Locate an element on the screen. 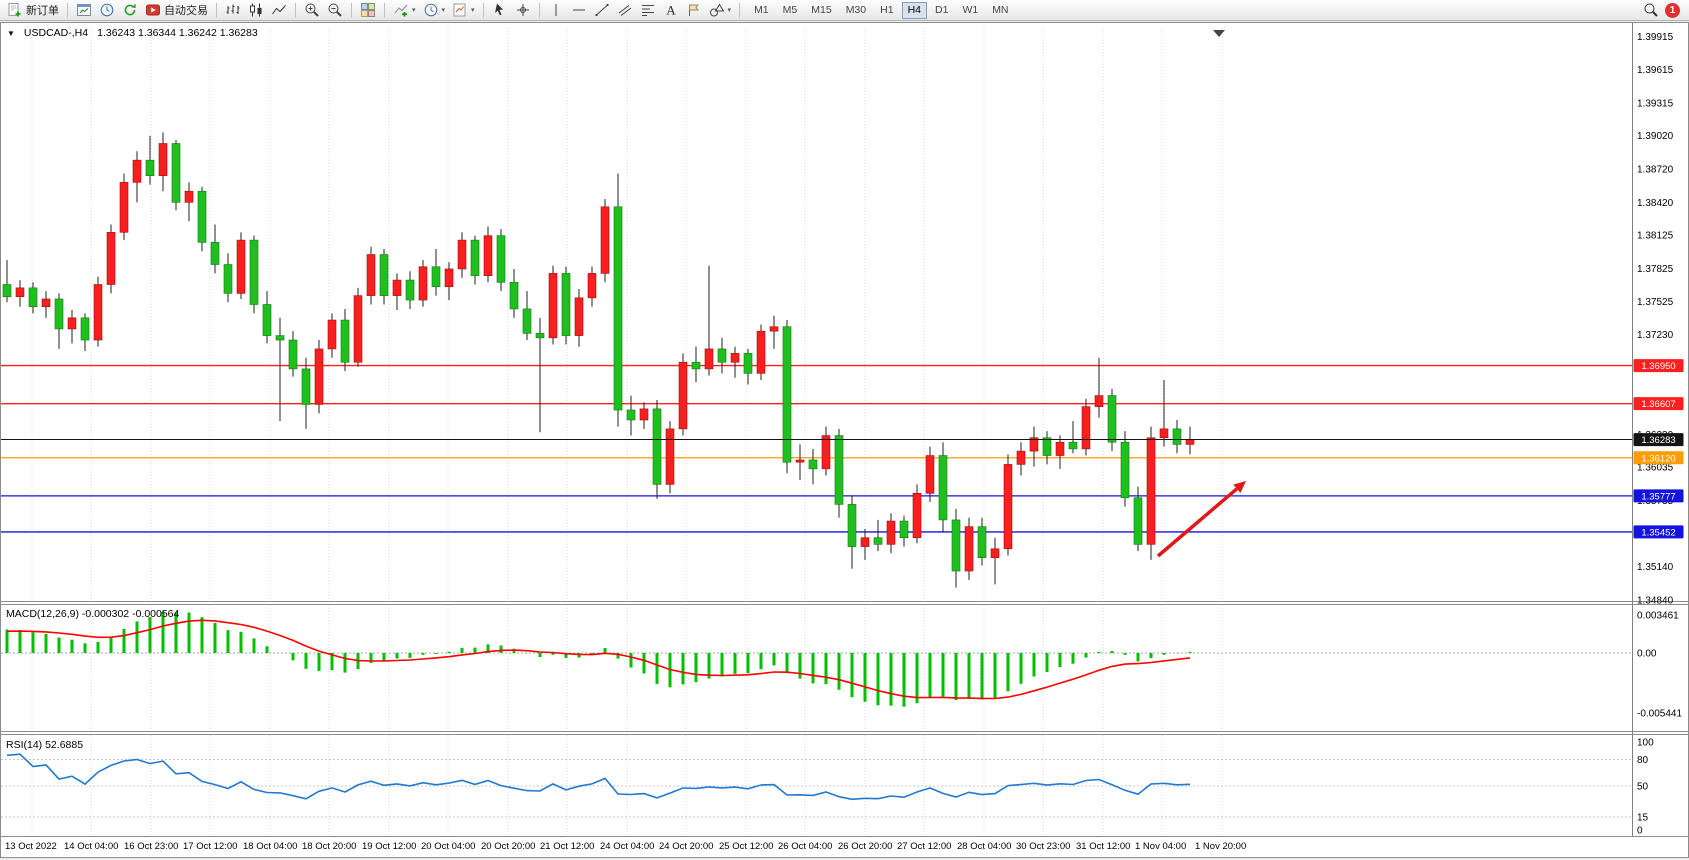 The height and width of the screenshot is (860, 1689). timeframe-button-H4: H4 is located at coordinates (914, 10).